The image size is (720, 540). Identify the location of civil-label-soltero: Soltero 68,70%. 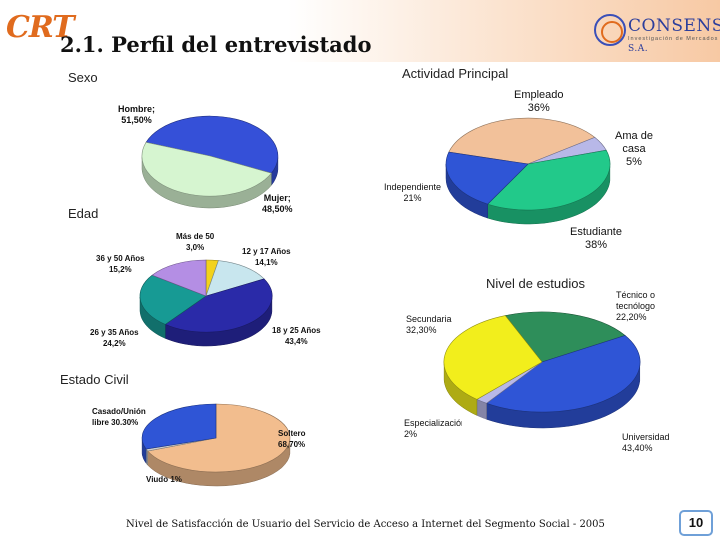
(292, 439).